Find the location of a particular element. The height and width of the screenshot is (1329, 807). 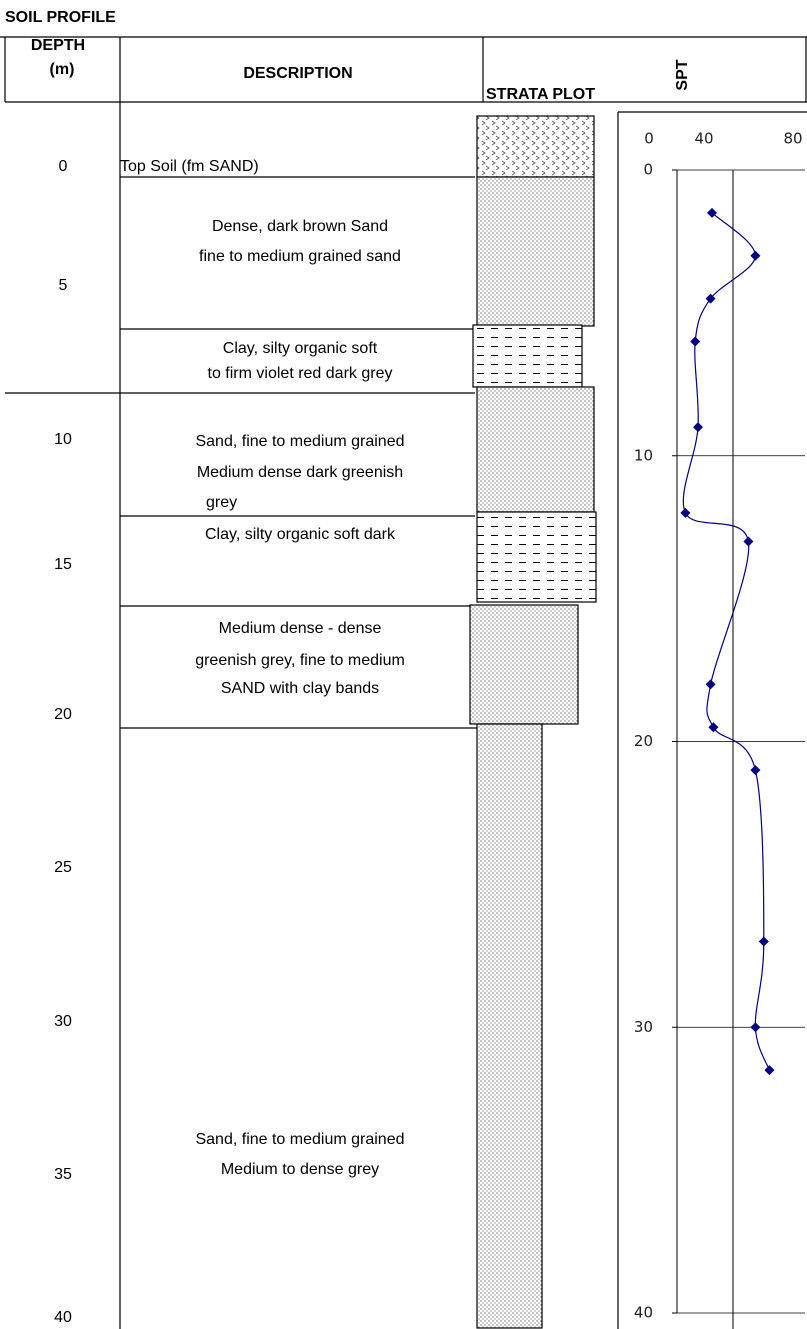

layer-description: SAND with clay bands is located at coordinates (300, 688).